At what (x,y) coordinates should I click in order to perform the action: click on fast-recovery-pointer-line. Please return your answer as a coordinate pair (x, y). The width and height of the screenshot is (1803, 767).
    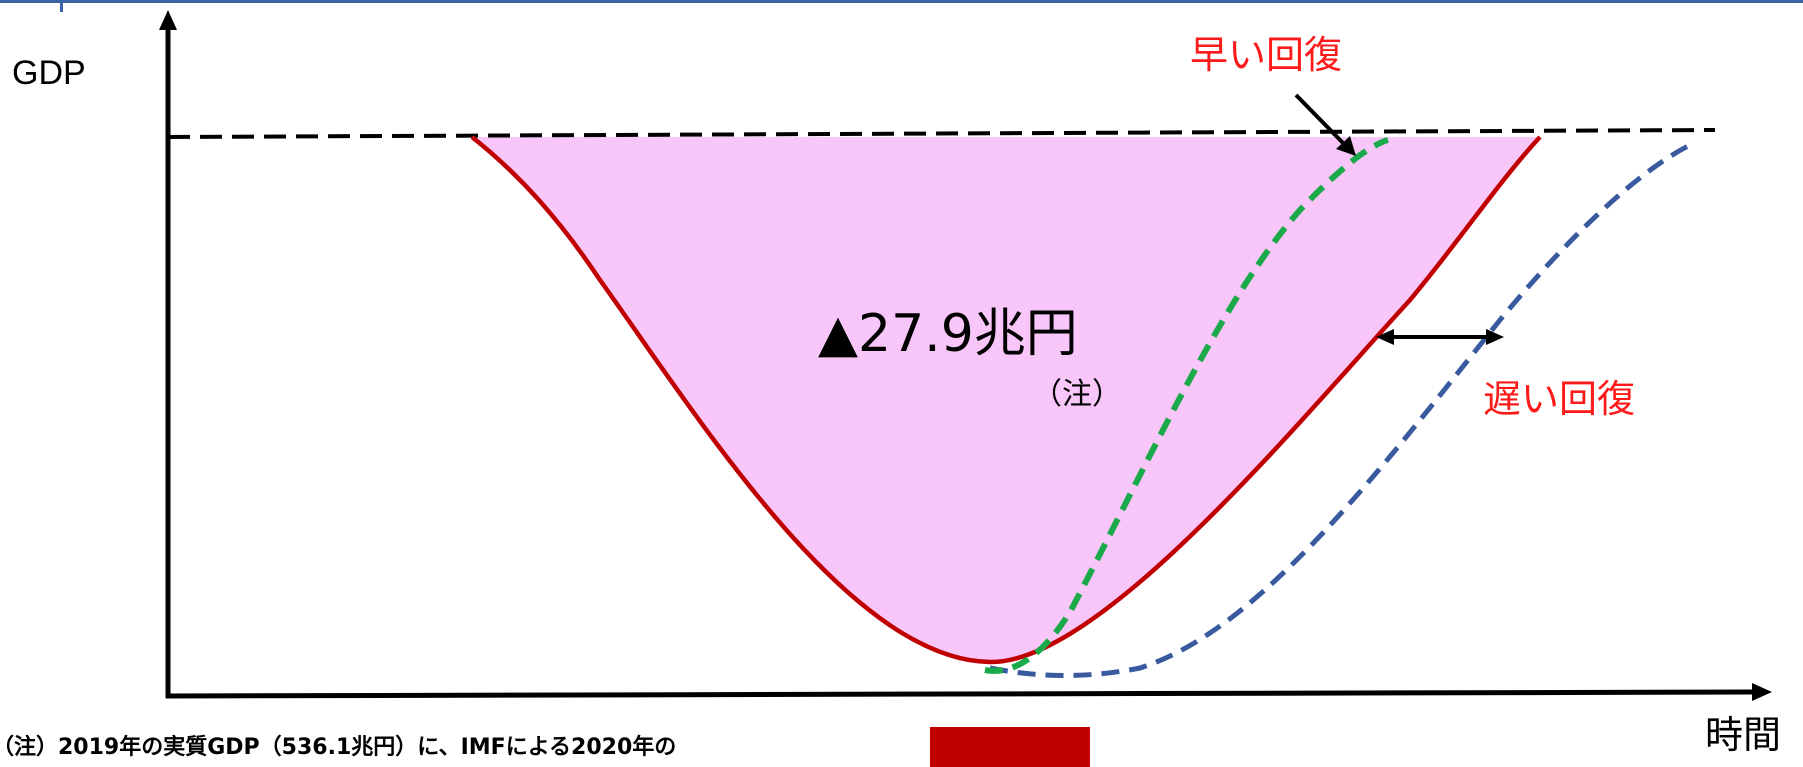
    Looking at the image, I should click on (1320, 120).